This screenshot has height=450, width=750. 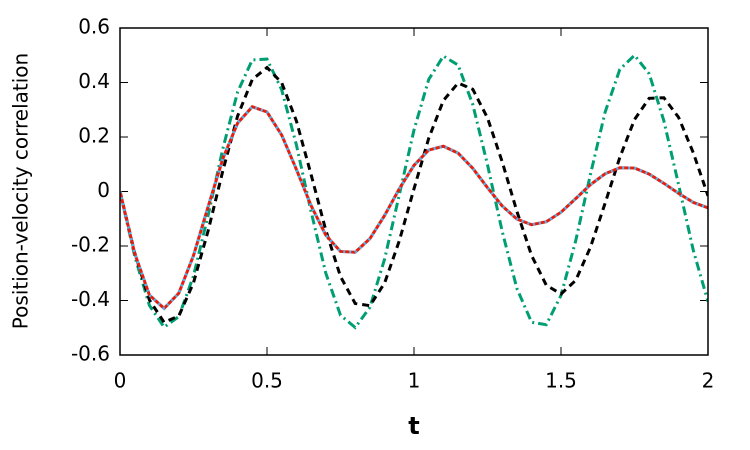 I want to click on y-tick-label: -0.4, so click(x=90, y=299).